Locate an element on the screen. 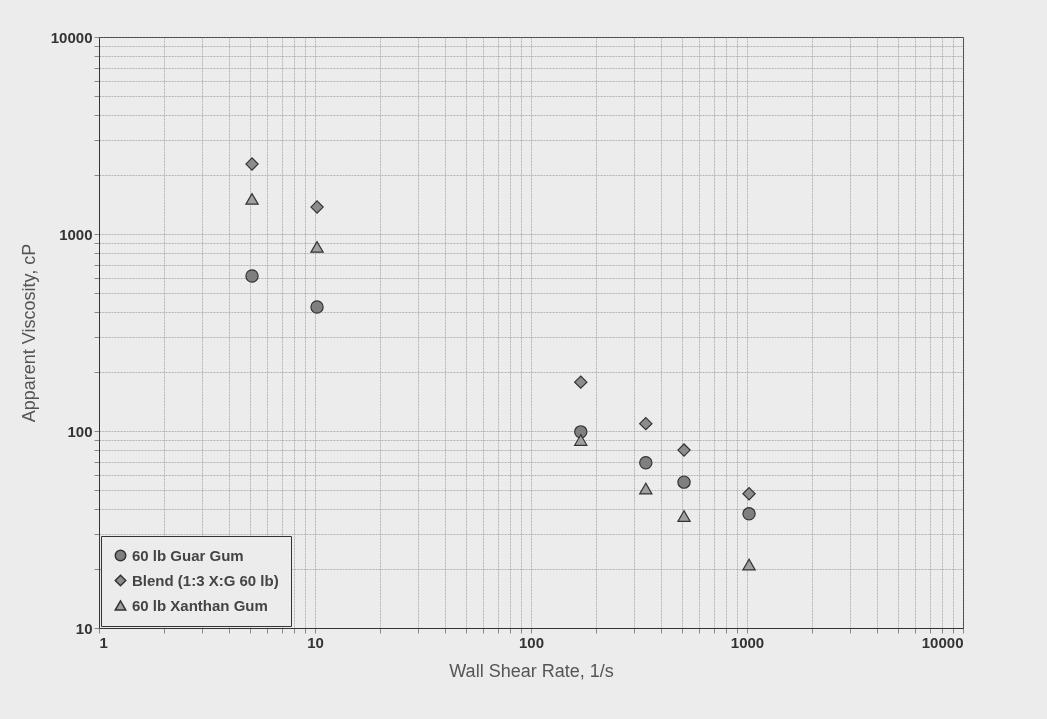 This screenshot has width=1047, height=719. legend-label: 60 lb Guar Gum is located at coordinates (188, 555).